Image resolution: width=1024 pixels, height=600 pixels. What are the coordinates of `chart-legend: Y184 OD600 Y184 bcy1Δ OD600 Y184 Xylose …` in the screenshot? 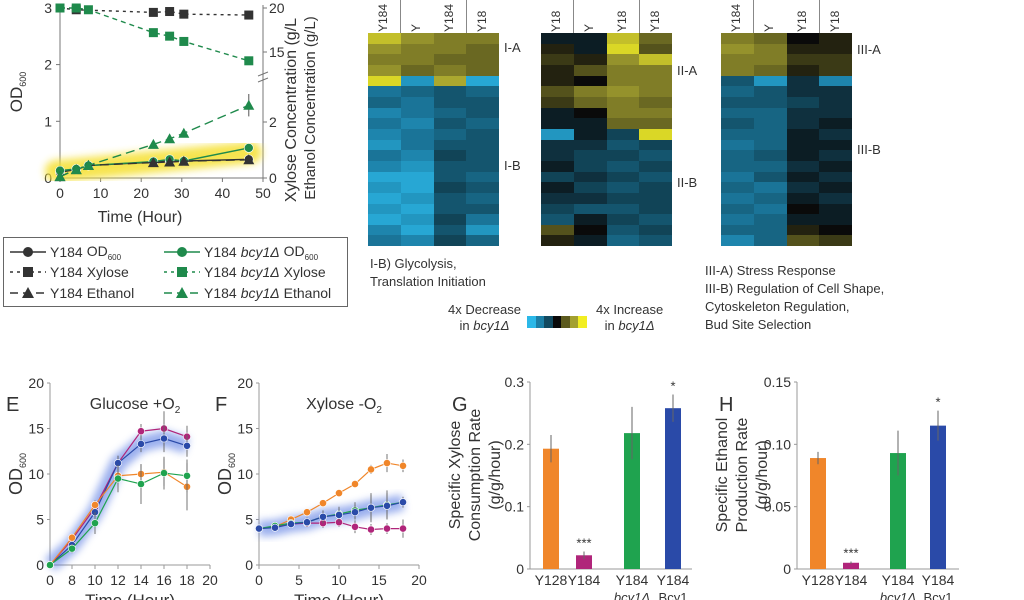 It's located at (175, 272).